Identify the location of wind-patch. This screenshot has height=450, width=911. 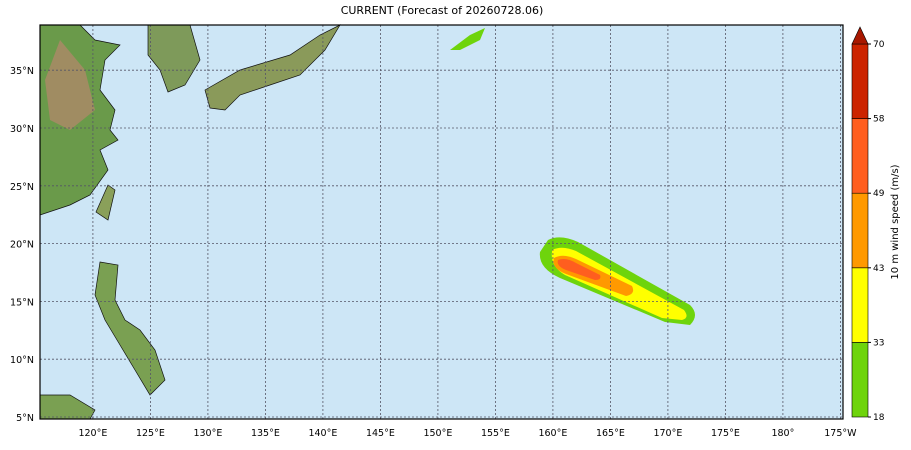
(467, 39).